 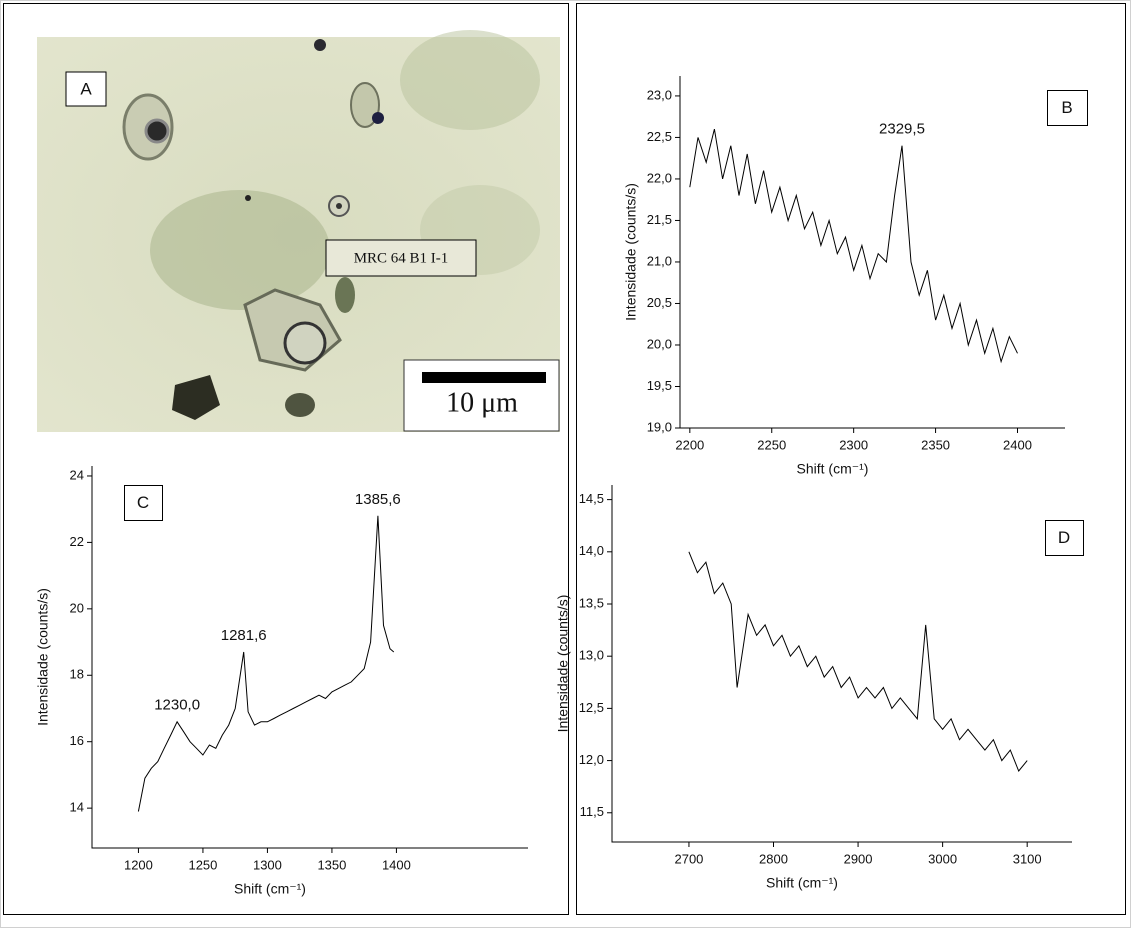 I want to click on y-tick-label: 14,0, so click(x=591, y=550).